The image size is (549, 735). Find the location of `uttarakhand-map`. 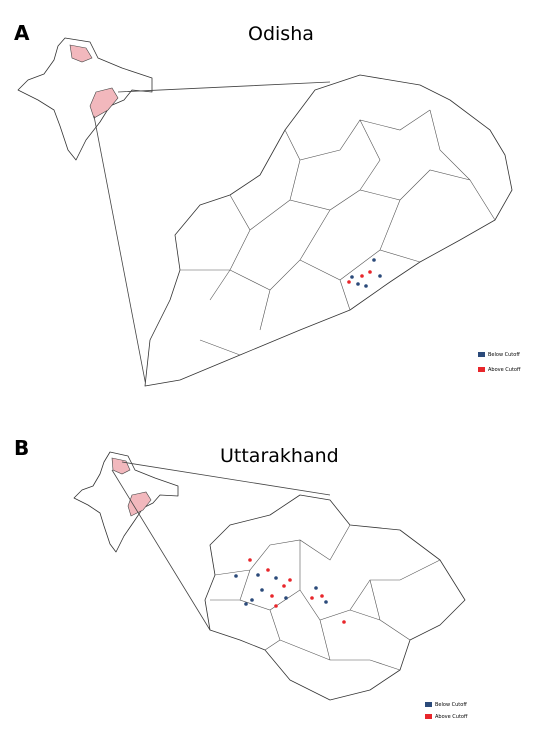

uttarakhand-map is located at coordinates (335, 597).